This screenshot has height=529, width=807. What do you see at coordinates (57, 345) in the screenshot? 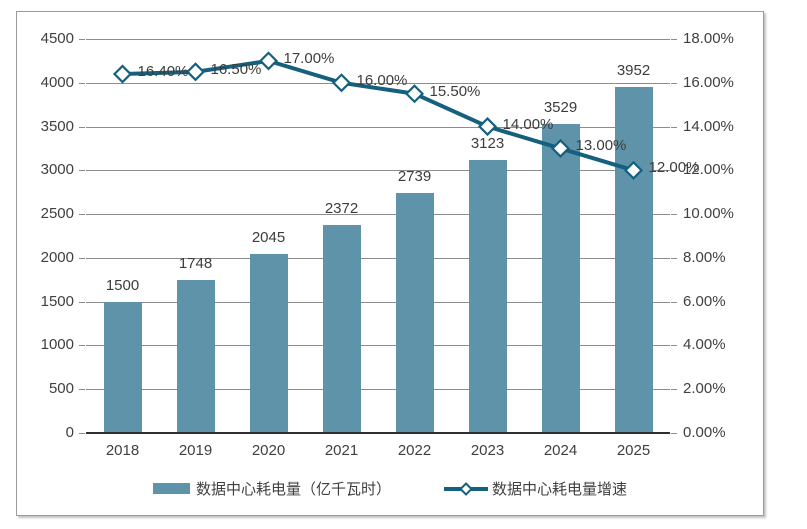
I see `left-axis-tick-label: 1000` at bounding box center [57, 345].